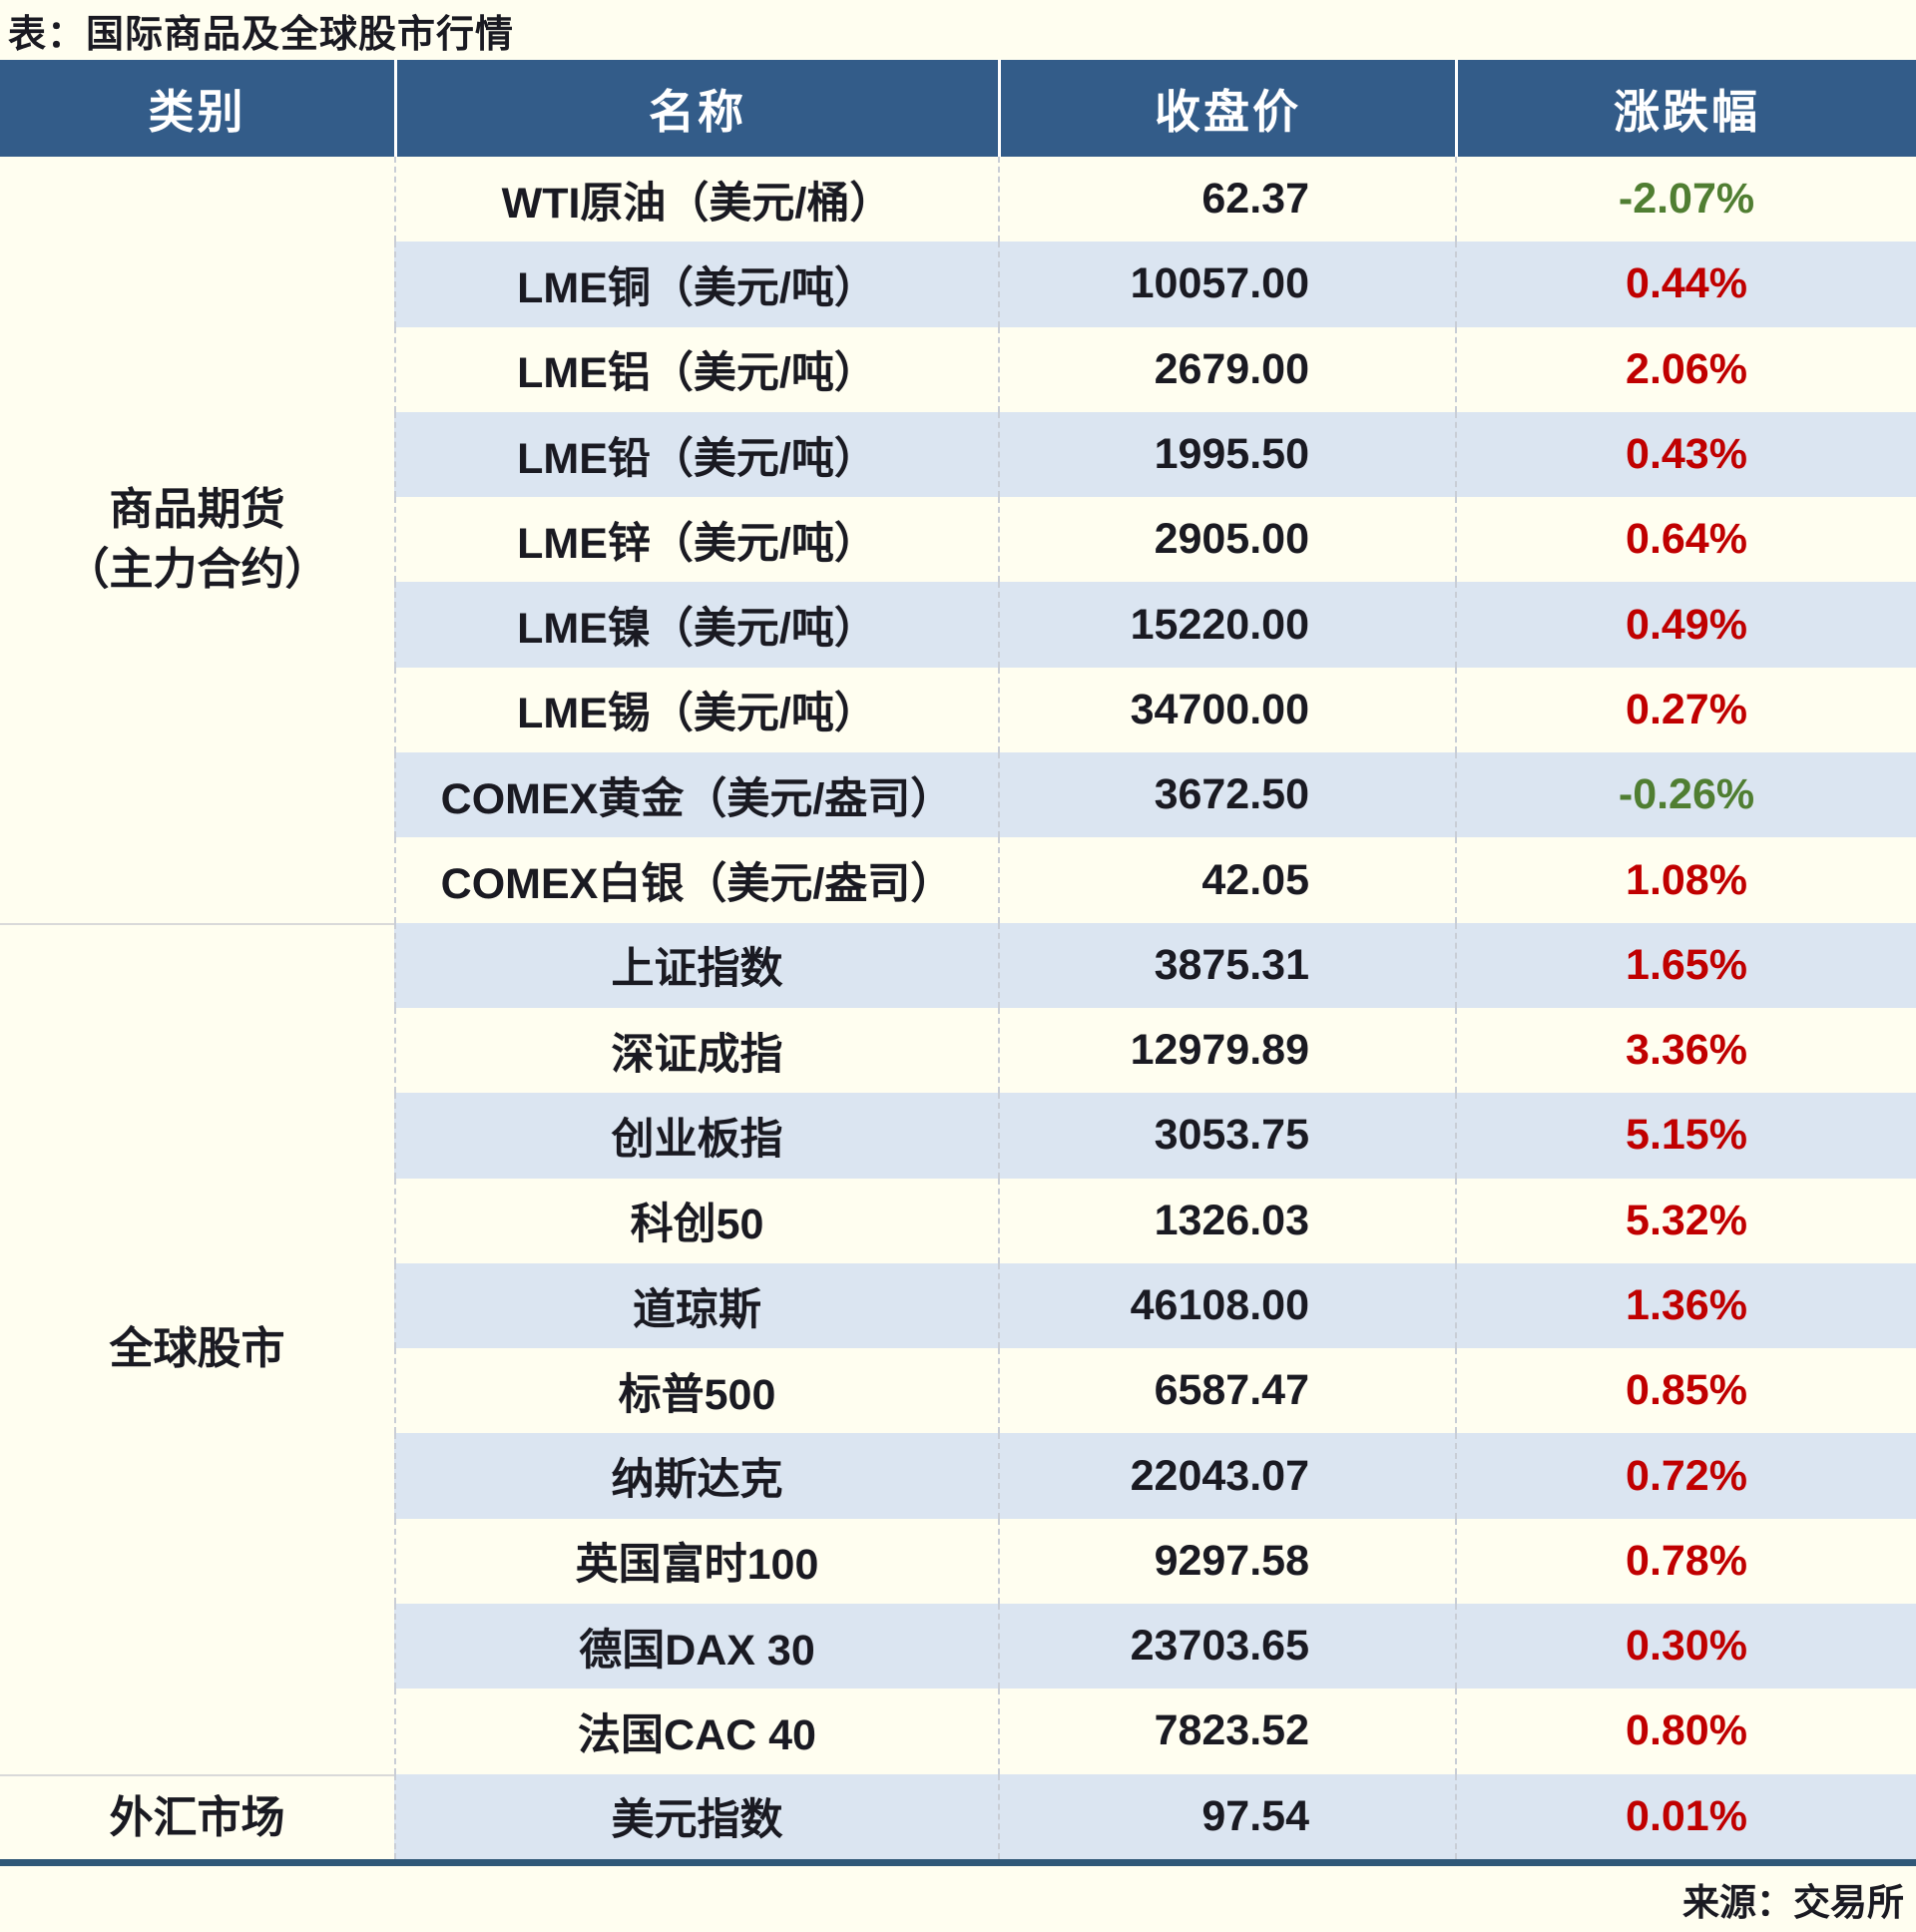 The width and height of the screenshot is (1916, 1932). Describe the element at coordinates (958, 1862) in the screenshot. I see `table-bottom-border` at that location.